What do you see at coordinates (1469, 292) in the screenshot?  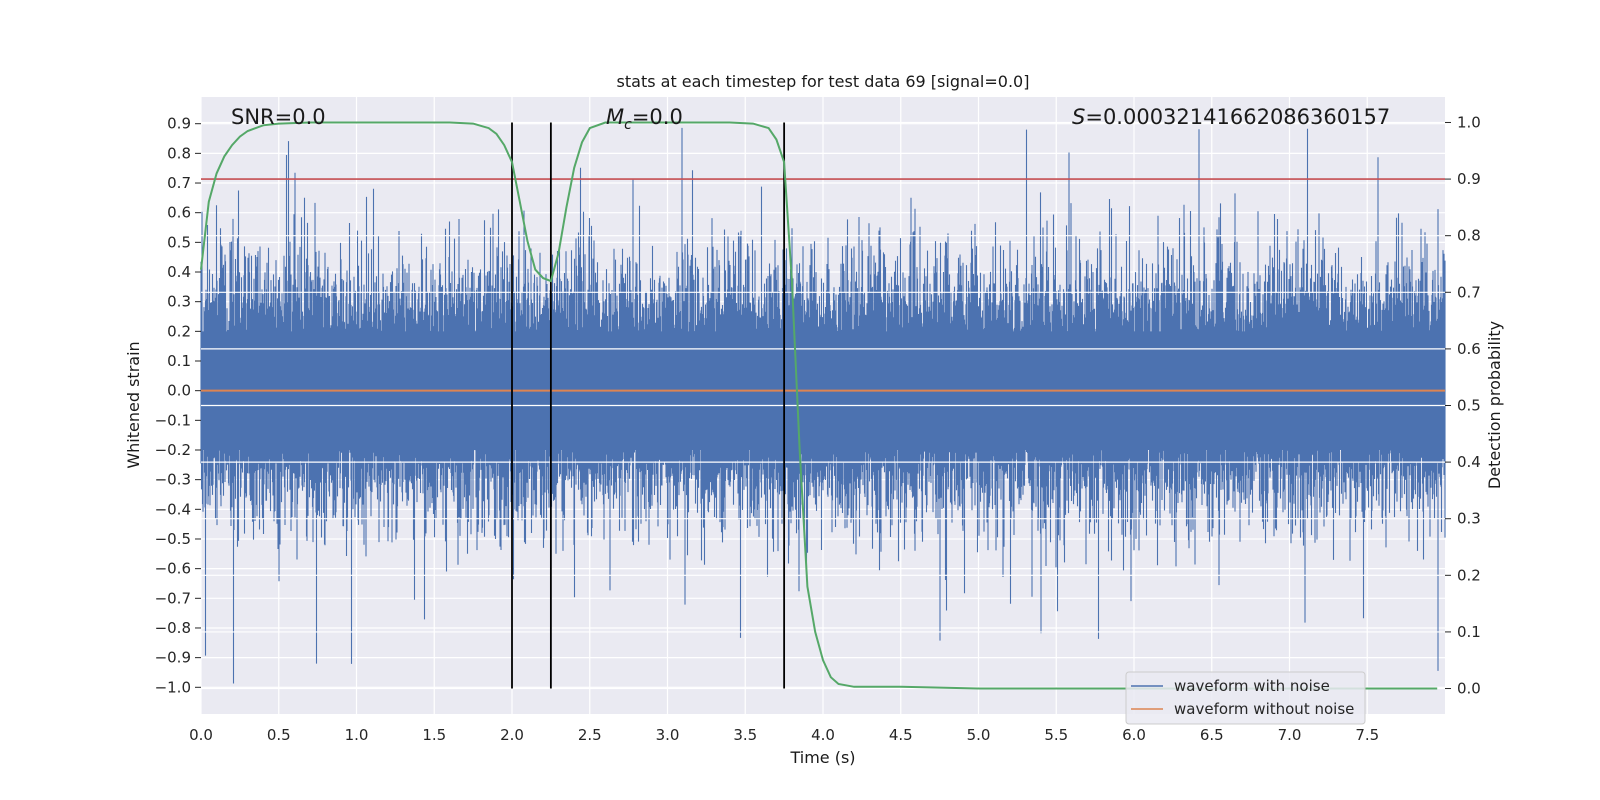 I see `y-right-tick-label: 0.7` at bounding box center [1469, 292].